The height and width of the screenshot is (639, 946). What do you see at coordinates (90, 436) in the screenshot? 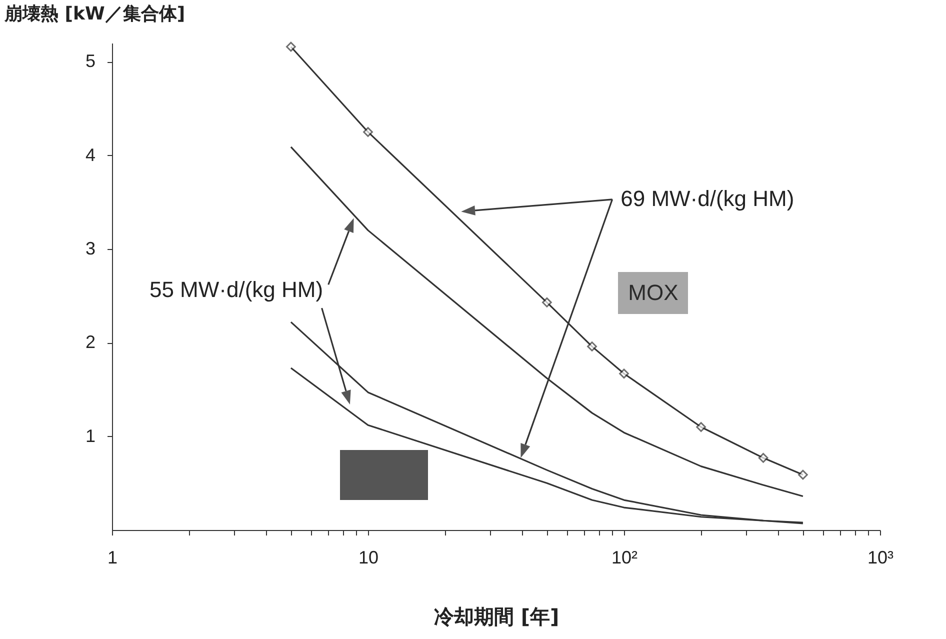
I see `y-tick-label: 1` at bounding box center [90, 436].